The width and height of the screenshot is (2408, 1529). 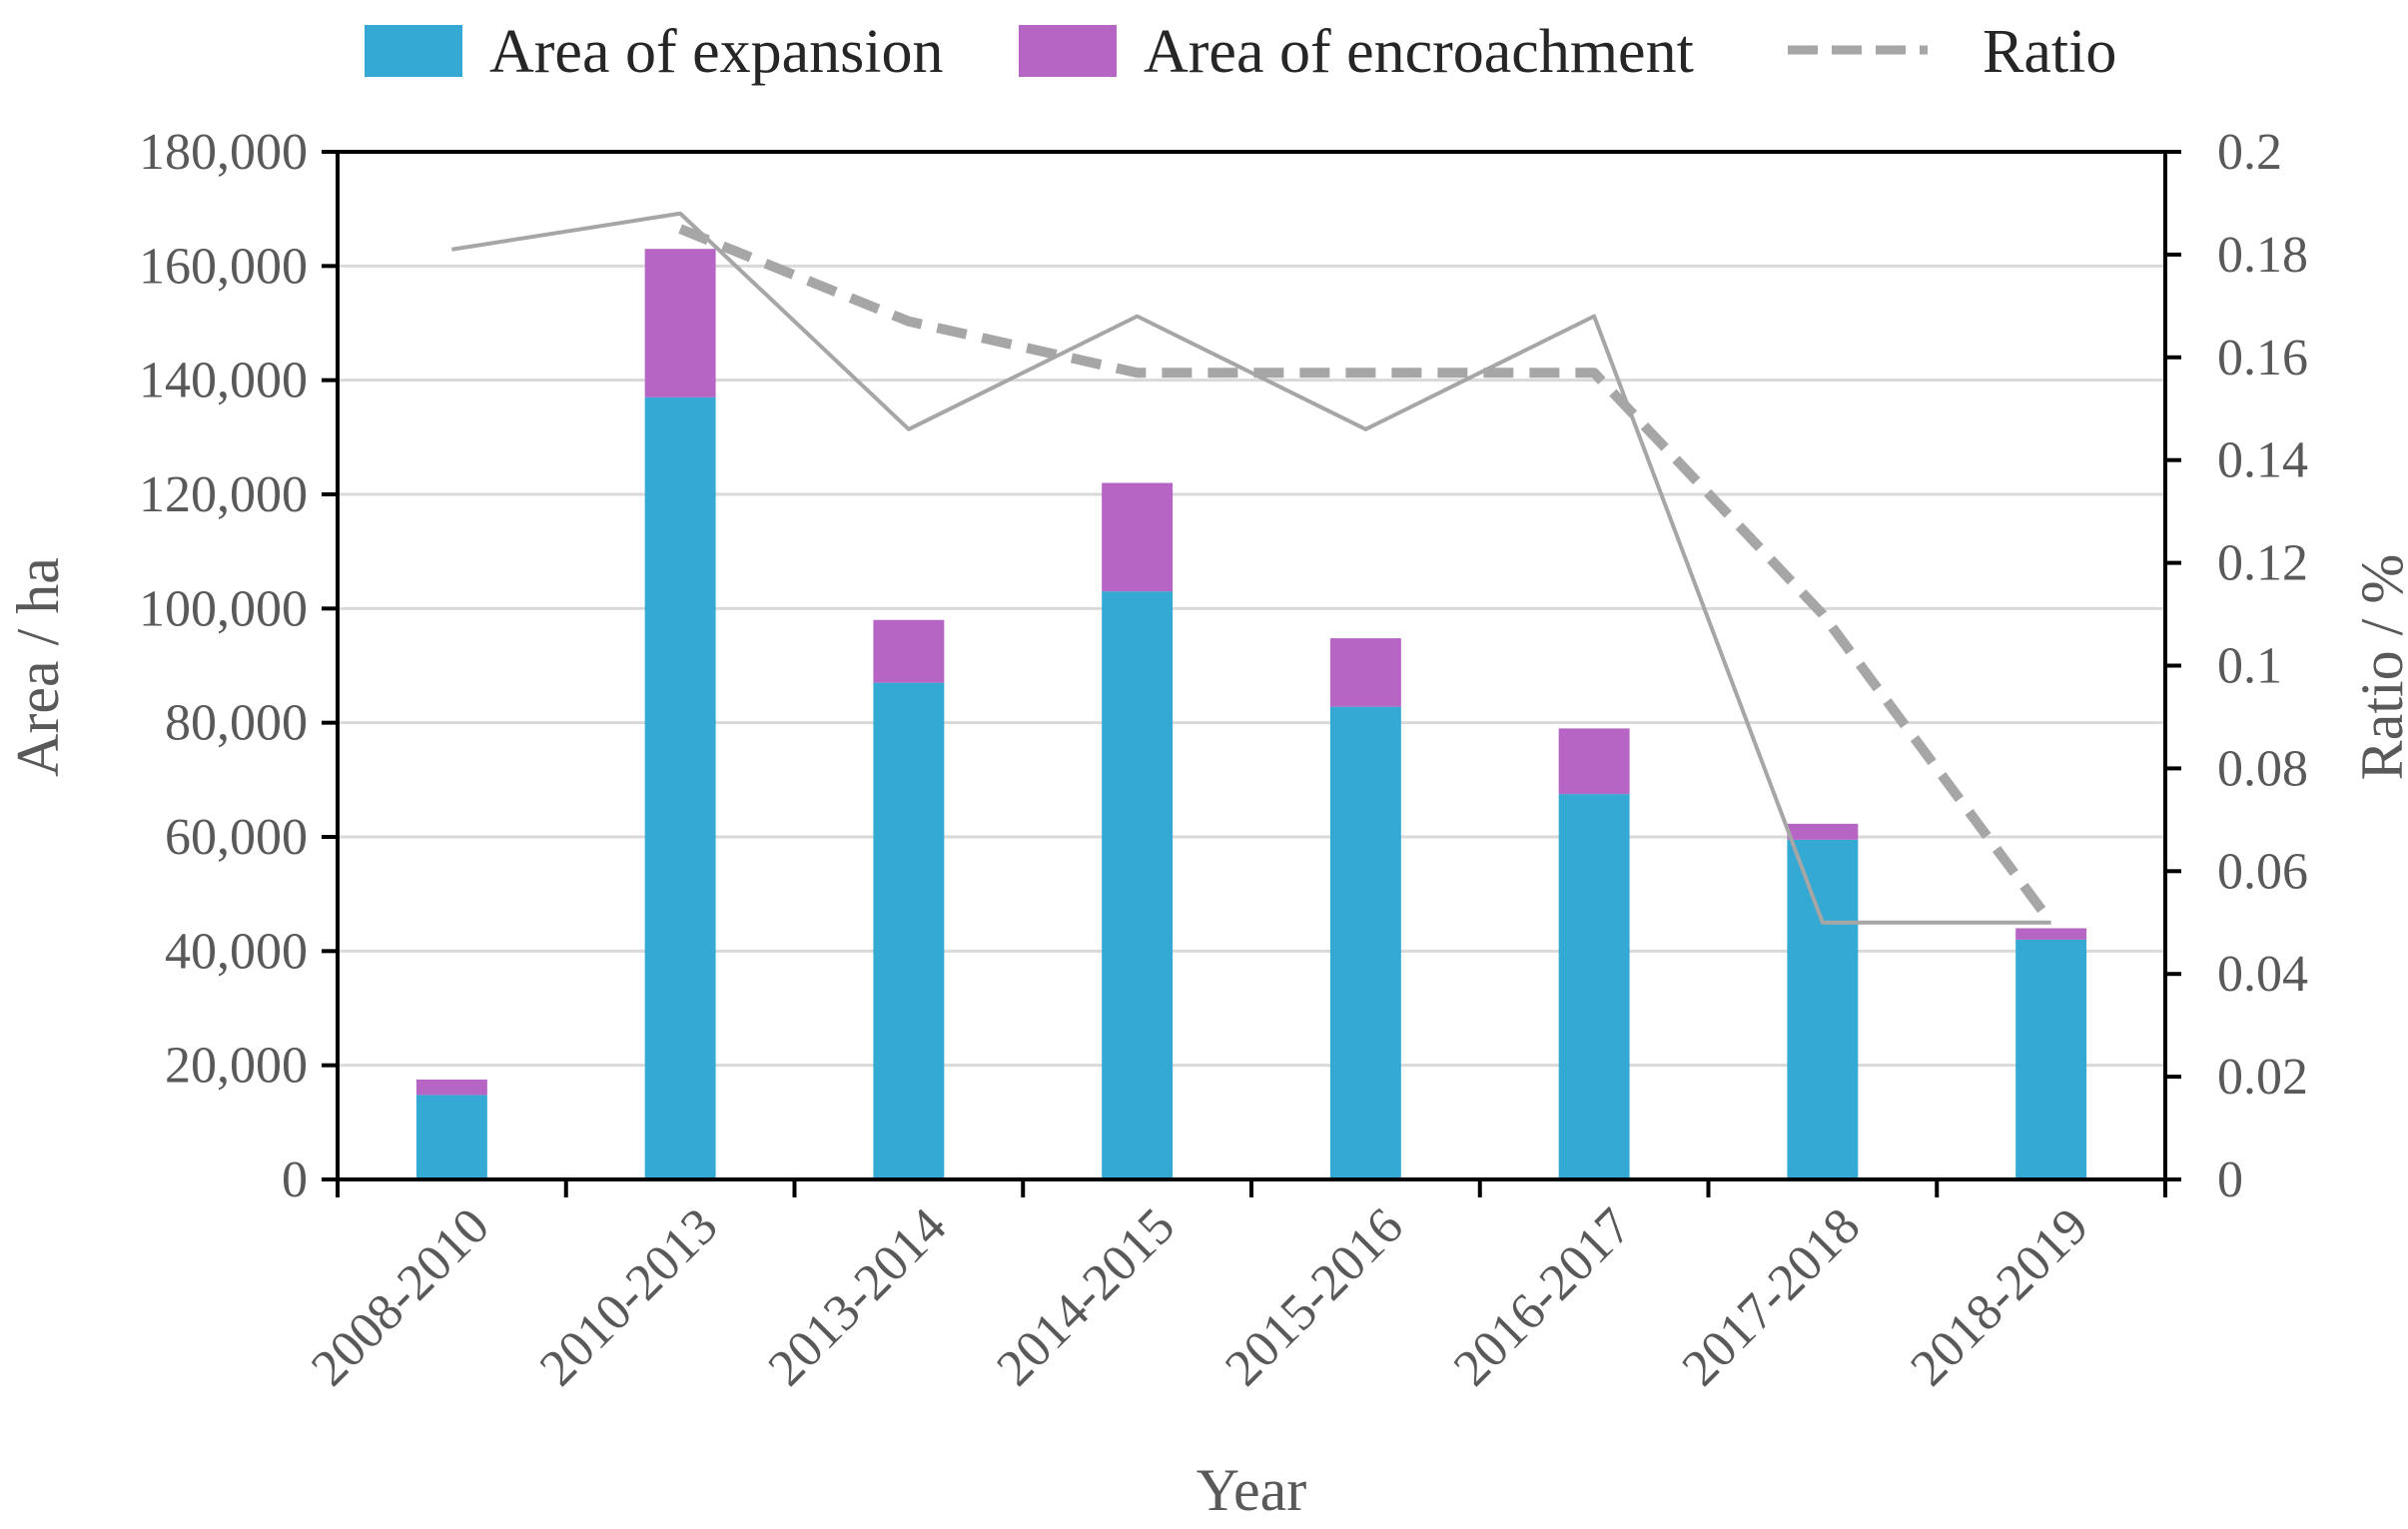 What do you see at coordinates (236, 1066) in the screenshot?
I see `y-tick-label: 20,000` at bounding box center [236, 1066].